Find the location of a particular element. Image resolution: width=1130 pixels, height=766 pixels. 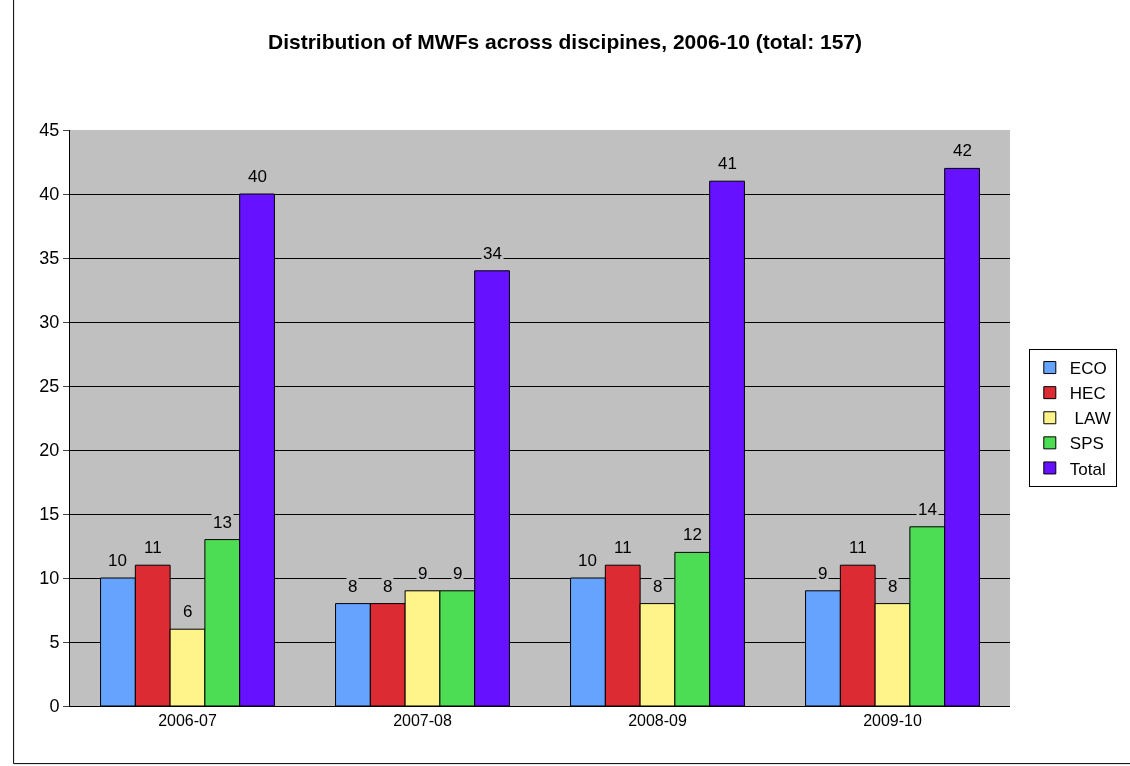

x-tick-label: 2009-10 is located at coordinates (892, 721).